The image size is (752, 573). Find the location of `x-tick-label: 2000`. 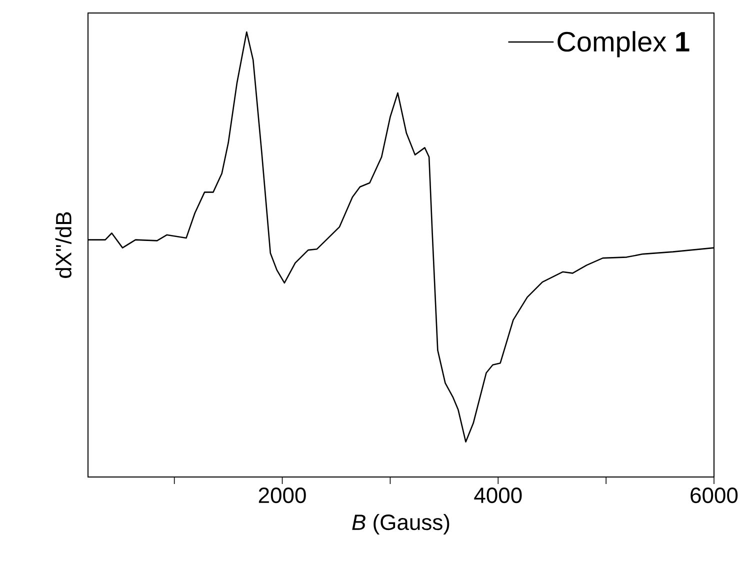

x-tick-label: 2000 is located at coordinates (282, 496).